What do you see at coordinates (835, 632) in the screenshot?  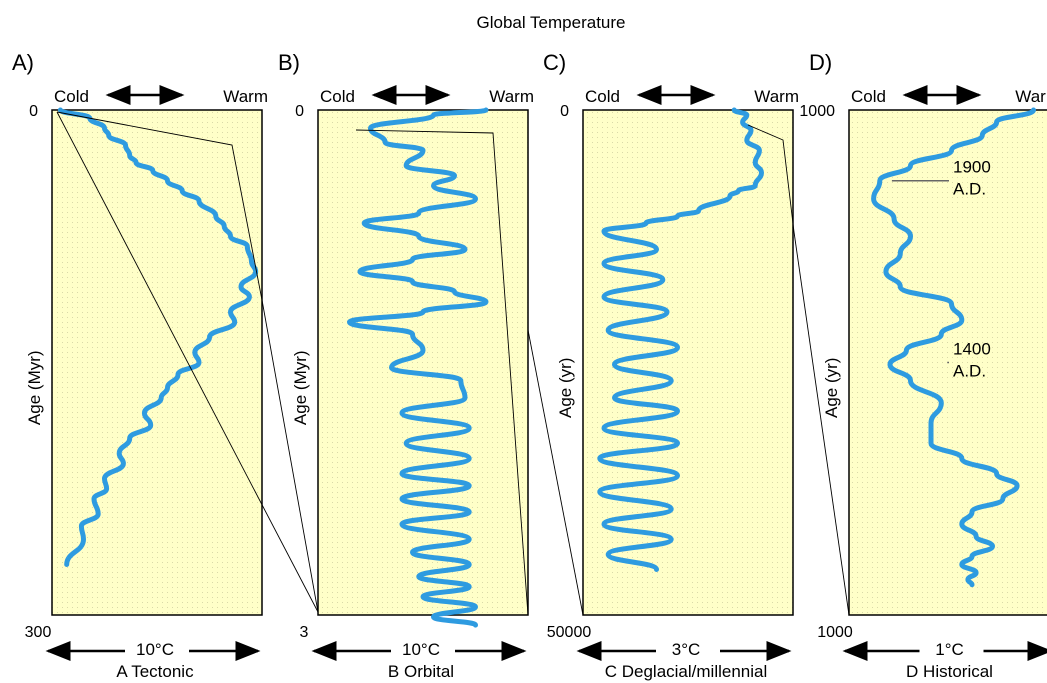 I see `y-bottom-label: 1000` at bounding box center [835, 632].